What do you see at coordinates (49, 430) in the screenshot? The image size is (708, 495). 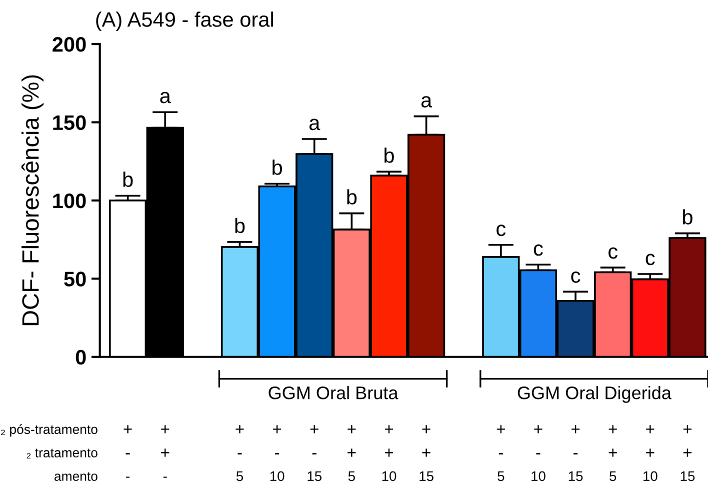 I see `text: ₂ pós-tratamento` at bounding box center [49, 430].